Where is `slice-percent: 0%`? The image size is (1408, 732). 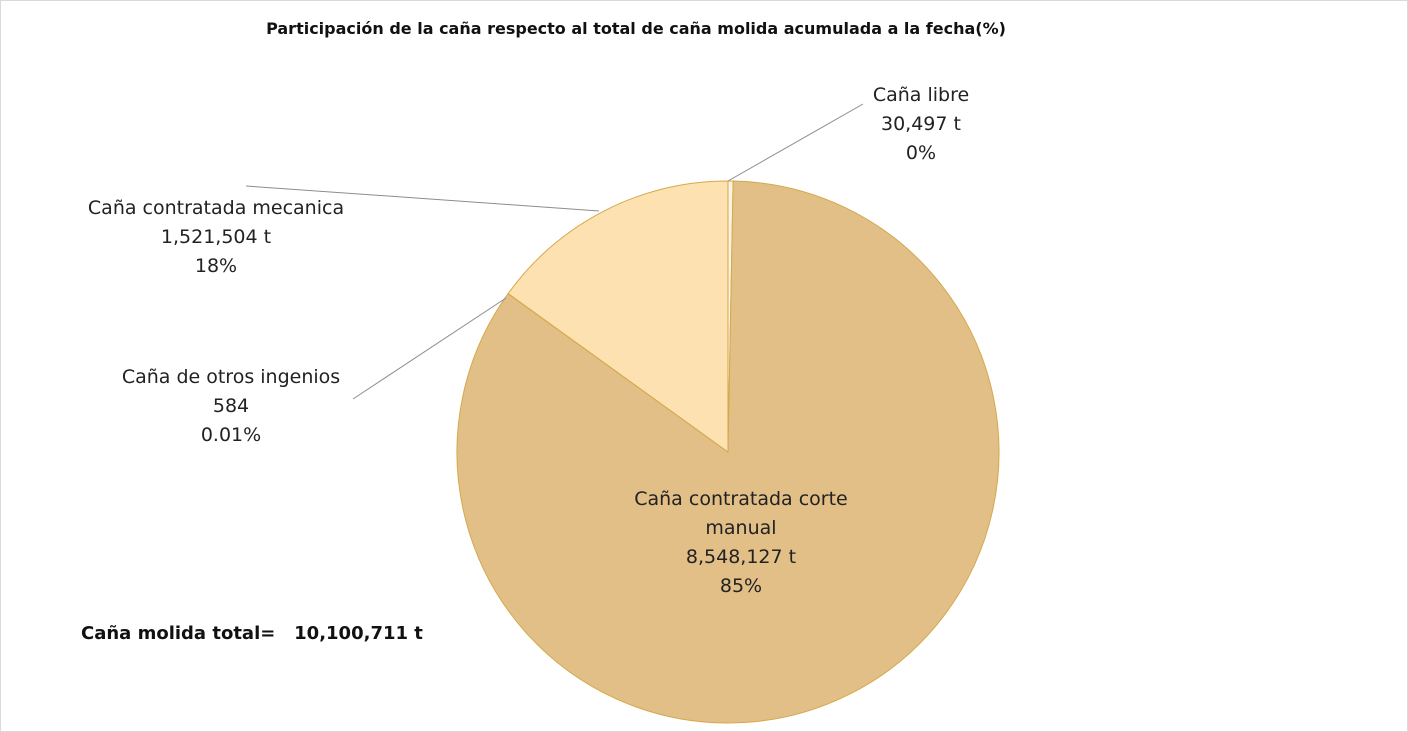
slice-percent: 0% is located at coordinates (921, 153).